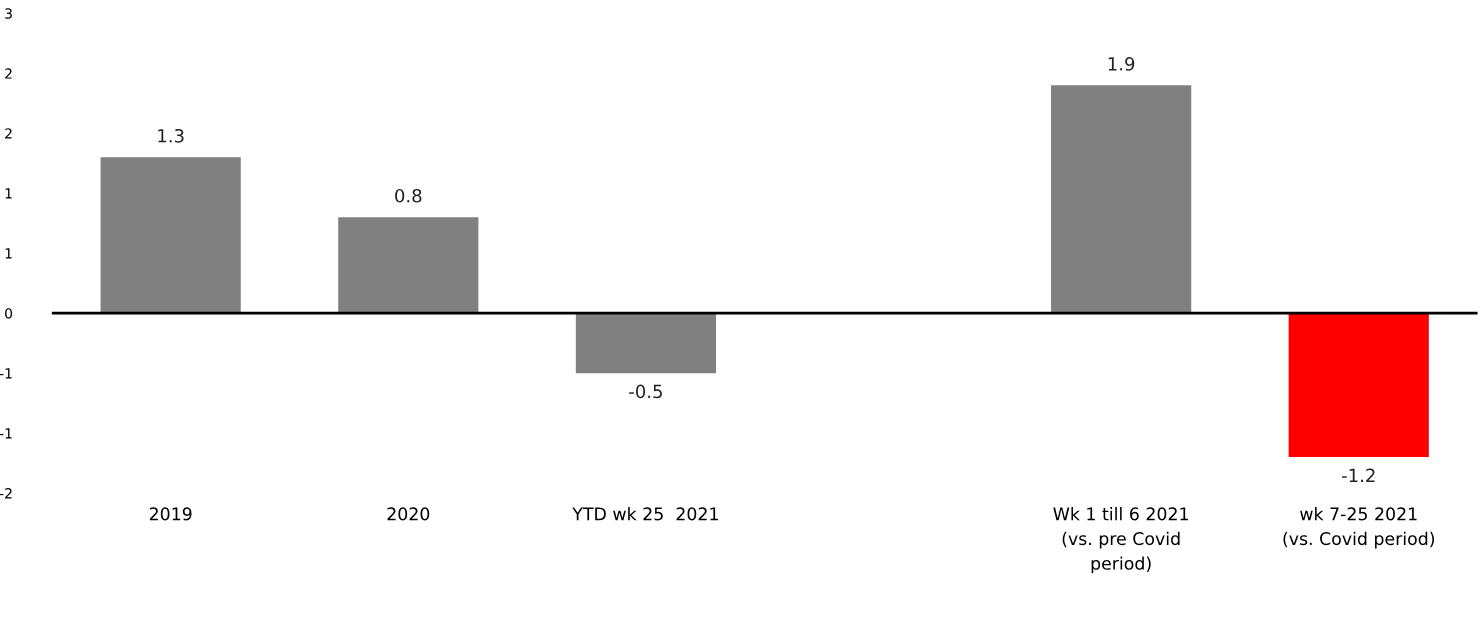 The height and width of the screenshot is (633, 1482). I want to click on data-label: 1.9, so click(1121, 64).